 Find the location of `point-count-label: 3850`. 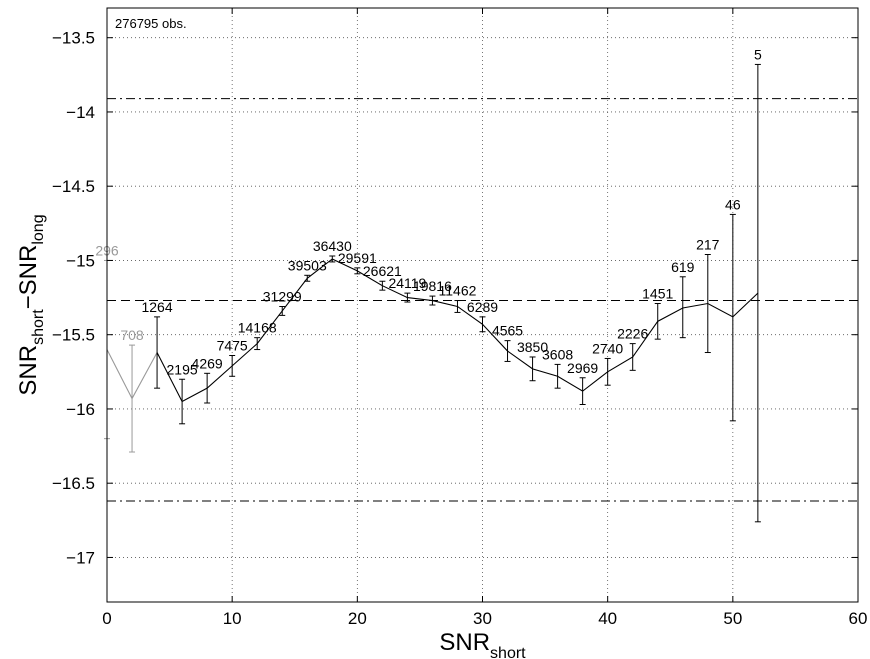

point-count-label: 3850 is located at coordinates (532, 347).